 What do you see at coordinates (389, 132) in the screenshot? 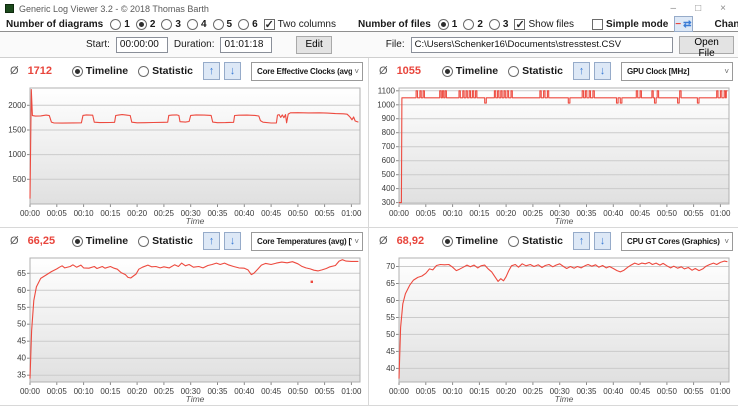
I see `svg-text: 800` at bounding box center [389, 132].